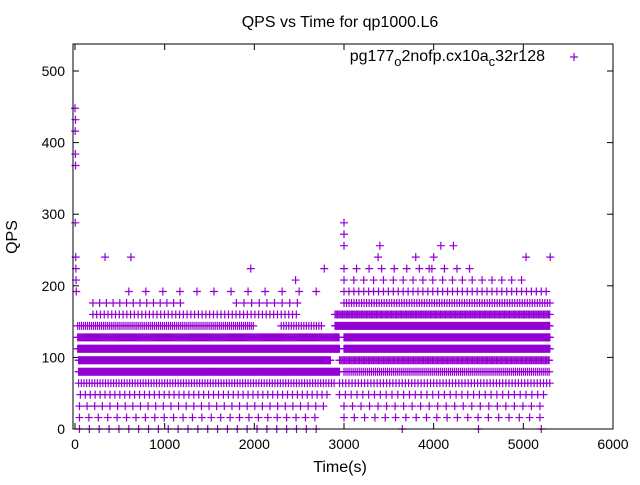  Describe the element at coordinates (433, 444) in the screenshot. I see `x-tick-label: 4000` at that location.